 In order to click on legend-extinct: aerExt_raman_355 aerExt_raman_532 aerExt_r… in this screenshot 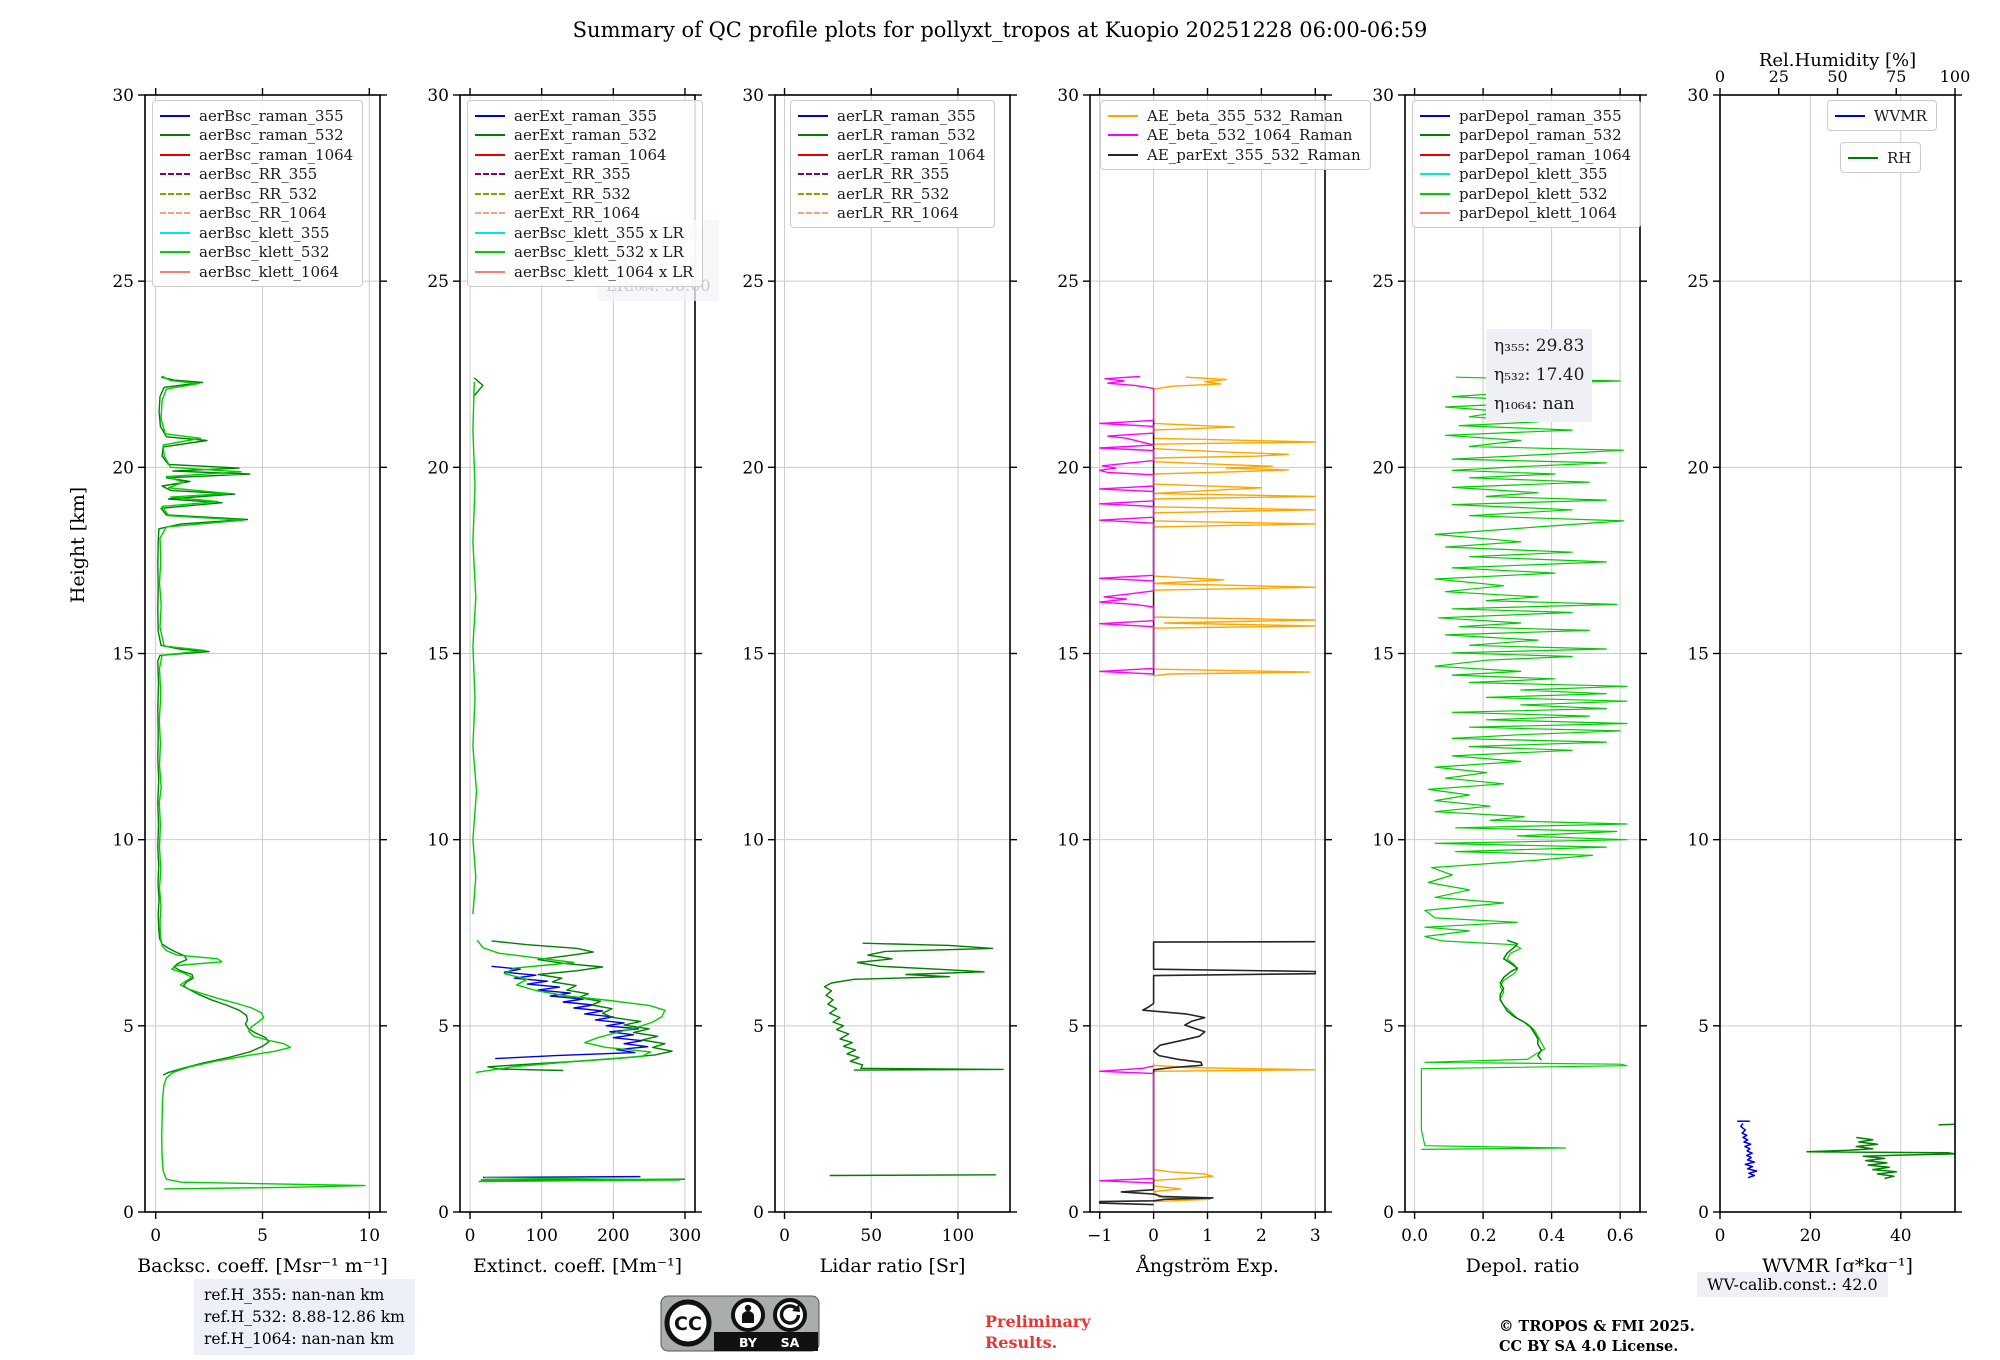, I will do `click(585, 193)`.